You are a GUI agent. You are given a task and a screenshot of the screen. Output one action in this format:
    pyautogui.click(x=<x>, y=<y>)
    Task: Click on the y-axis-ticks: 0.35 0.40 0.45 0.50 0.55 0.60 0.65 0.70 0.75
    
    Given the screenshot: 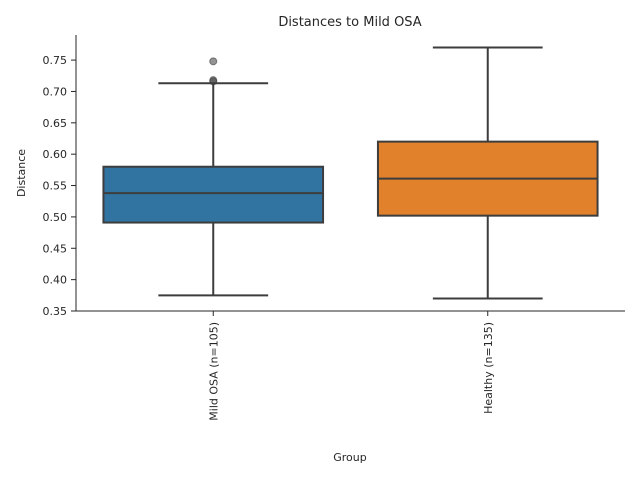 What is the action you would take?
    pyautogui.click(x=59, y=186)
    